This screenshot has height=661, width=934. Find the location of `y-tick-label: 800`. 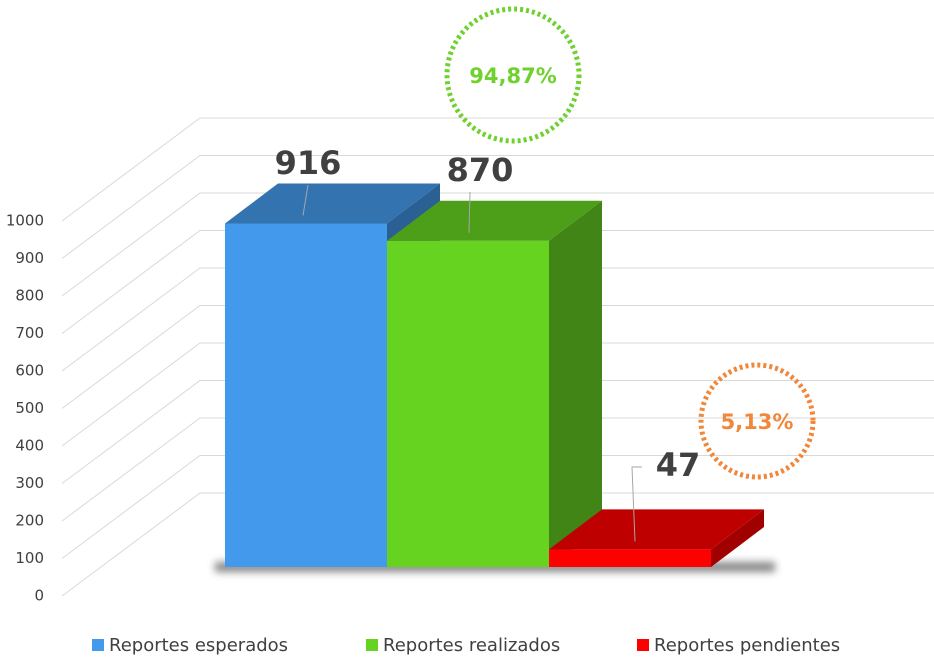

y-tick-label: 800 is located at coordinates (29, 296).